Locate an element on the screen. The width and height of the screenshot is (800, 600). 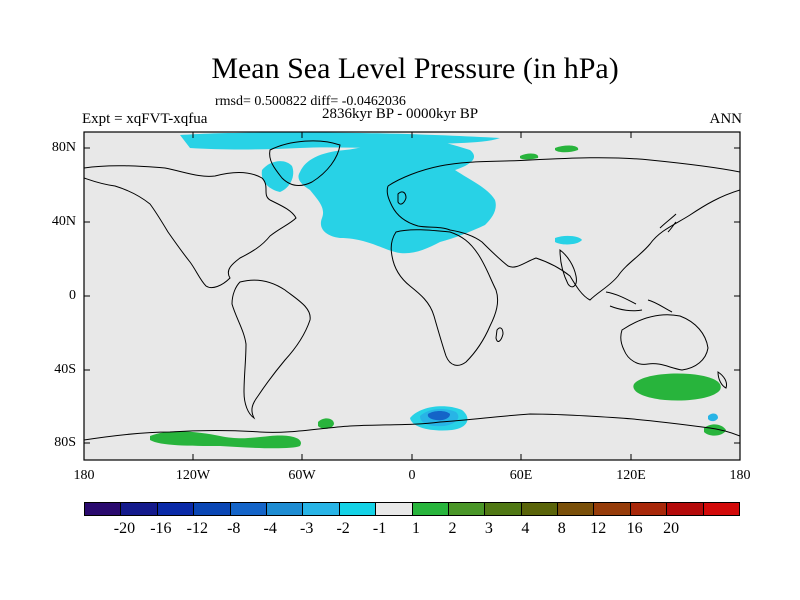
colorbar-label-12: 8 is located at coordinates (561, 528).